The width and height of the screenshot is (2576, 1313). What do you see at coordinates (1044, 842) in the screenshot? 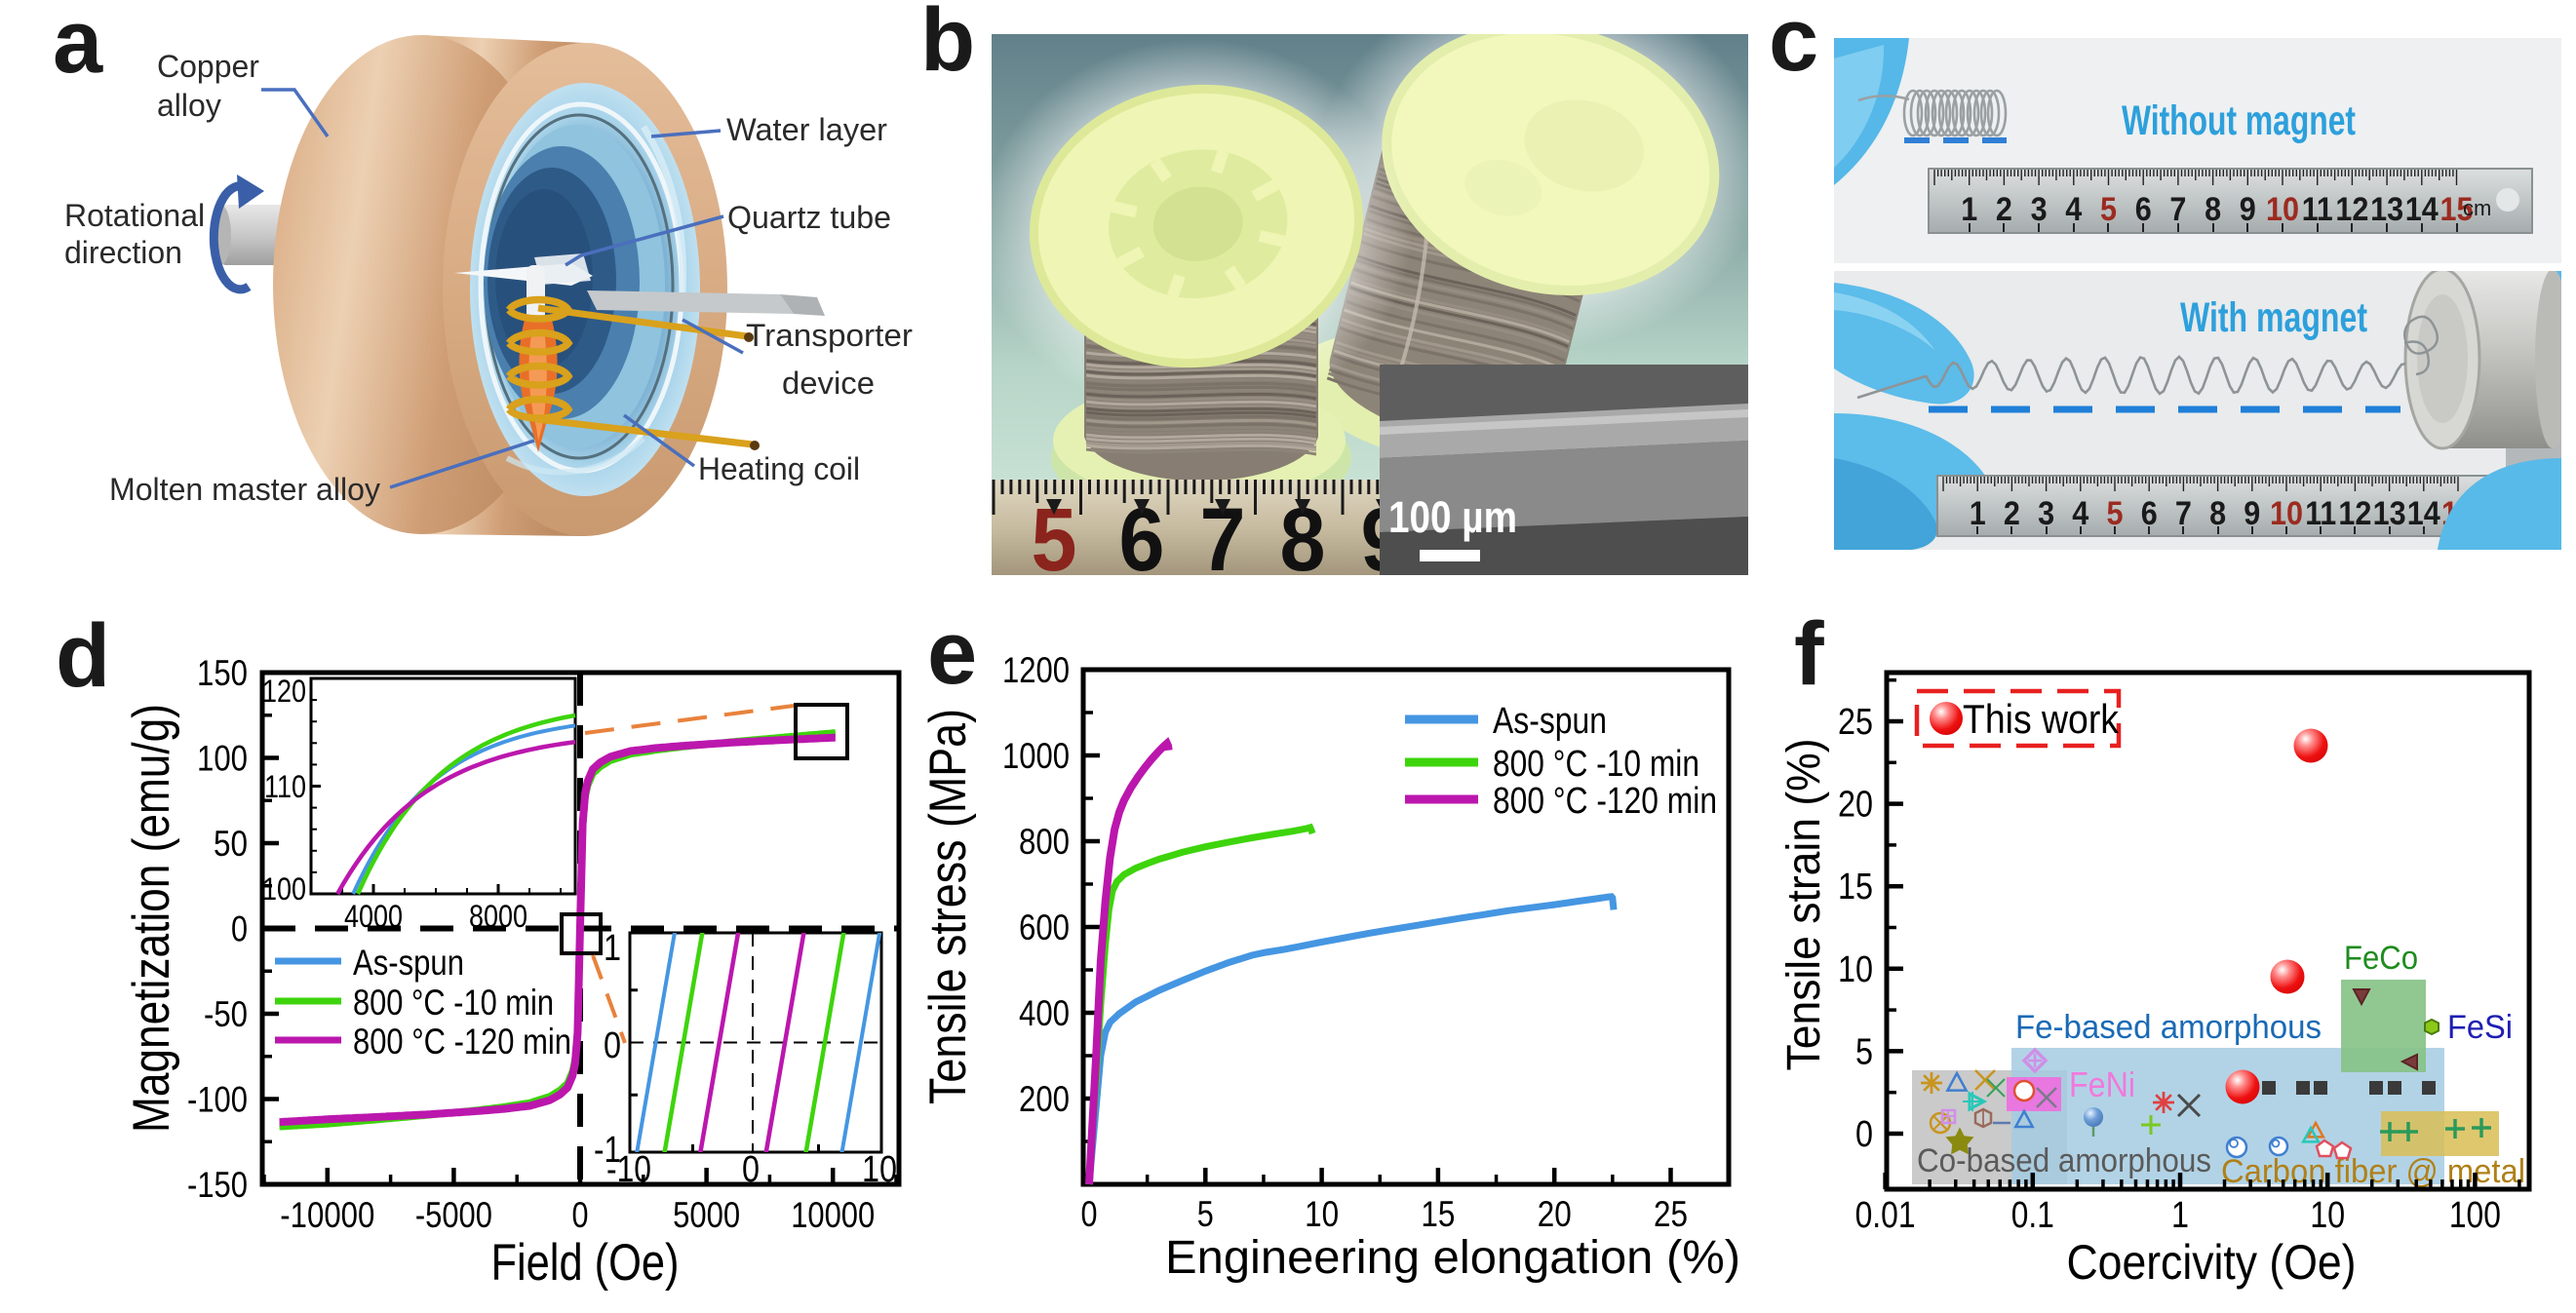
I see `svg-text: 800` at bounding box center [1044, 842].